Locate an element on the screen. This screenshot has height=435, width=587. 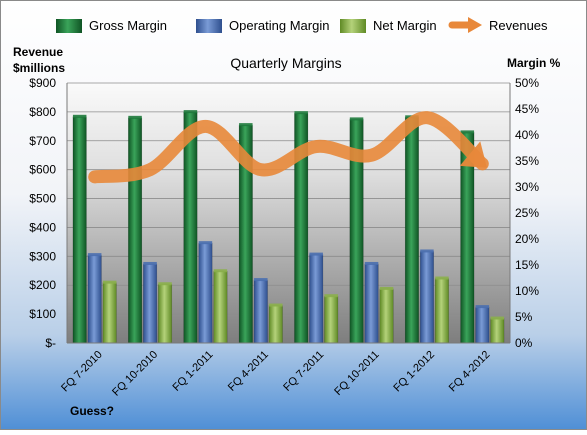
legend-label-net-margin: Net Margin is located at coordinates (405, 25).